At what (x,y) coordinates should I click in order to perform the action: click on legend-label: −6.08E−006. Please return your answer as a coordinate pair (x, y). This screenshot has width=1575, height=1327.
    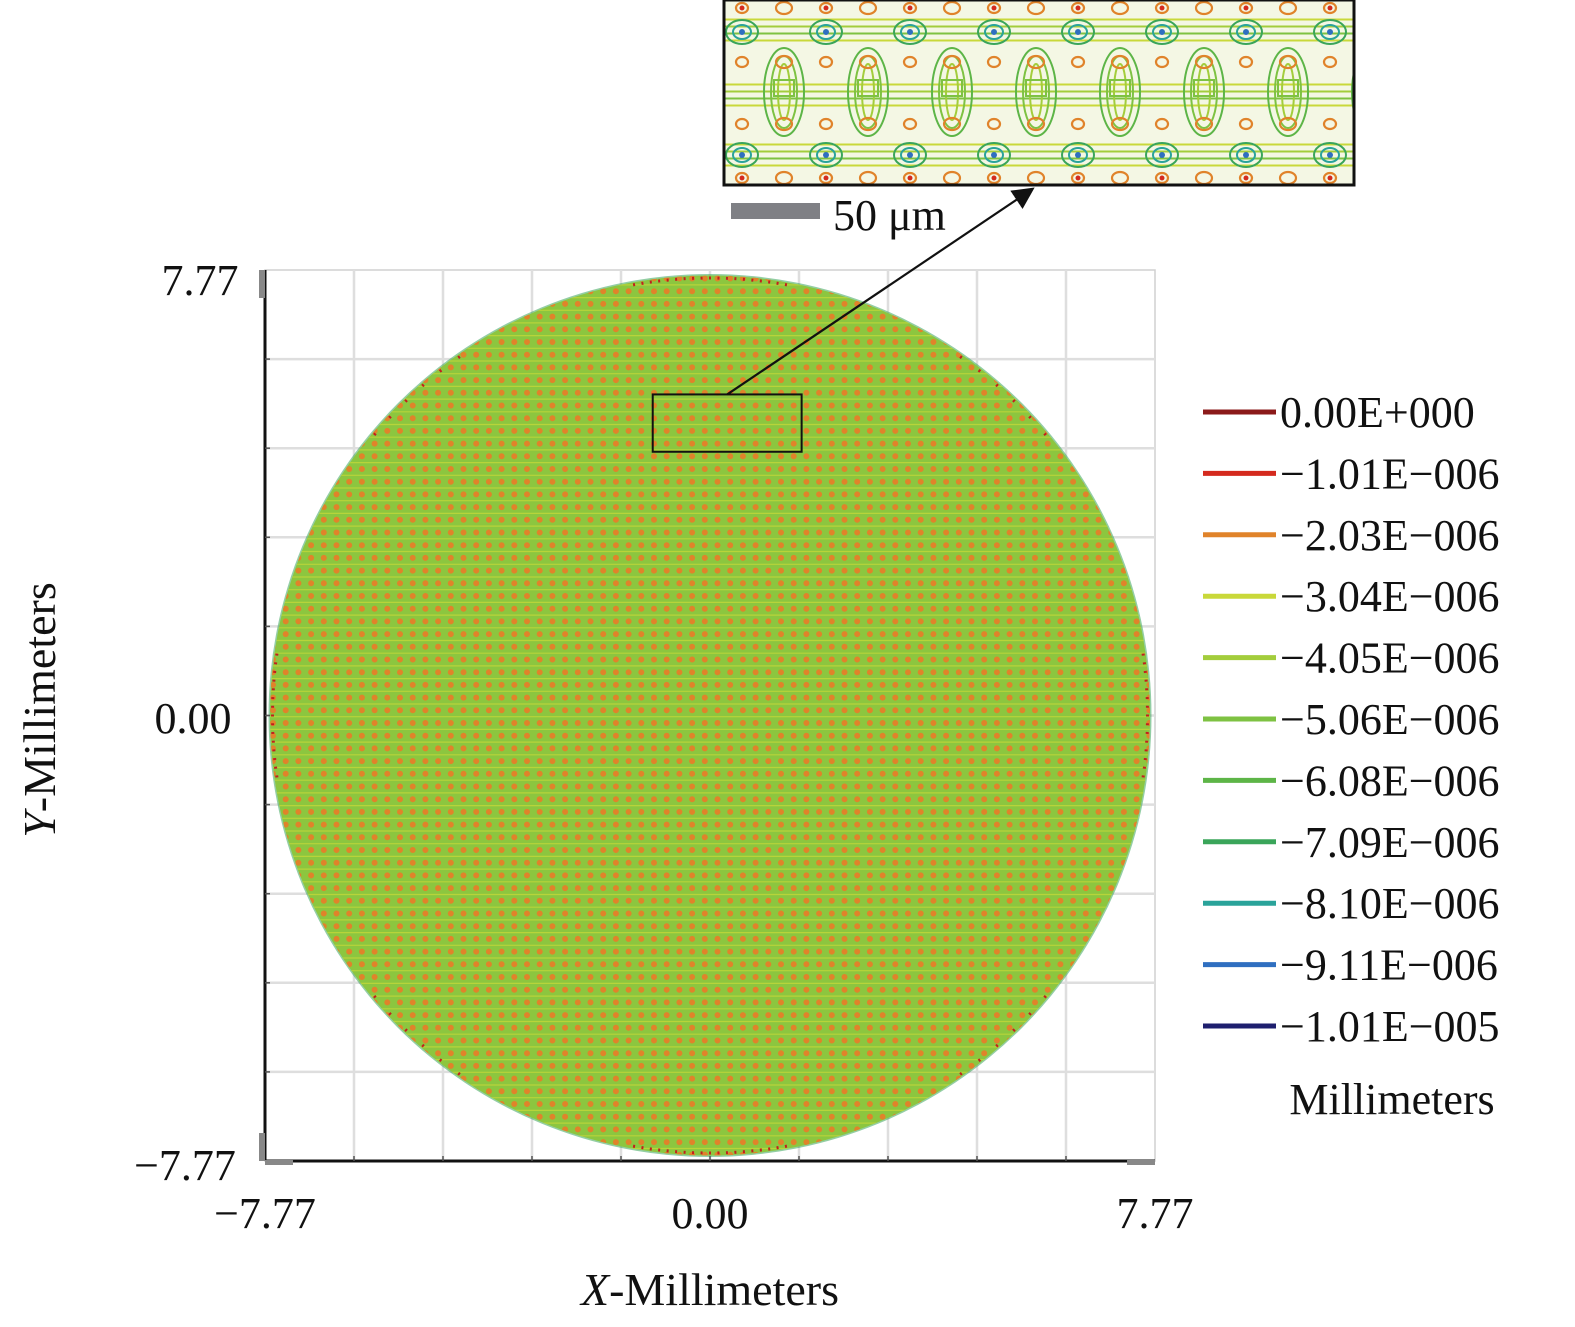
    Looking at the image, I should click on (1390, 780).